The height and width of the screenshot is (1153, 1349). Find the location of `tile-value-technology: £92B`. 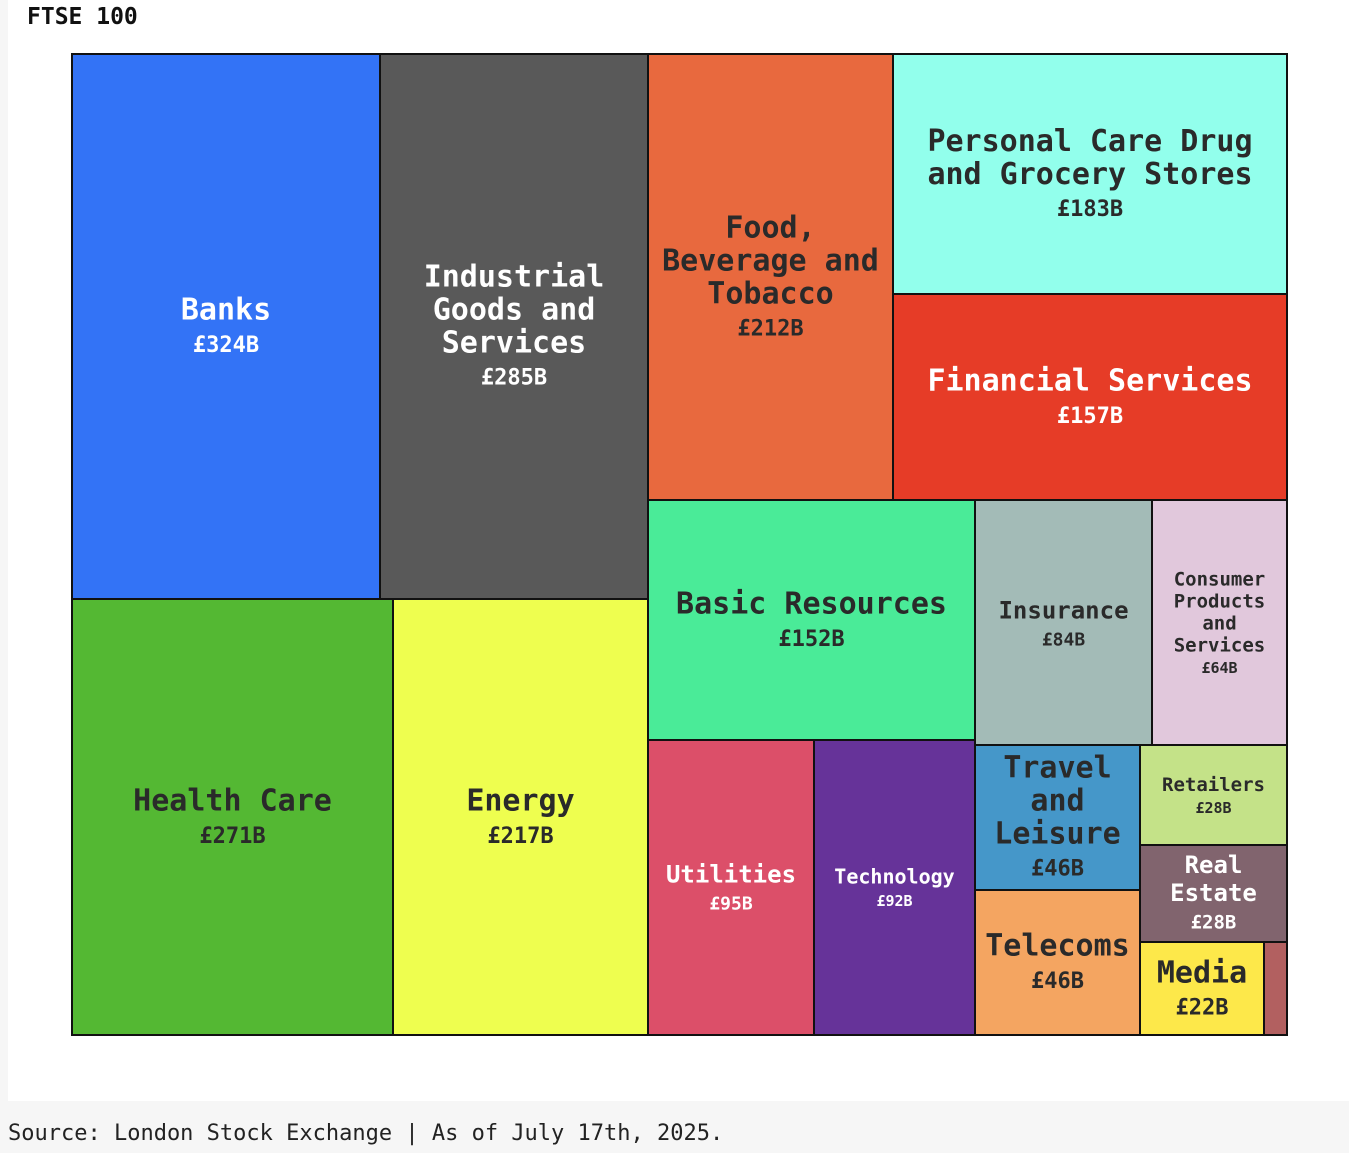

tile-value-technology: £92B is located at coordinates (894, 901).